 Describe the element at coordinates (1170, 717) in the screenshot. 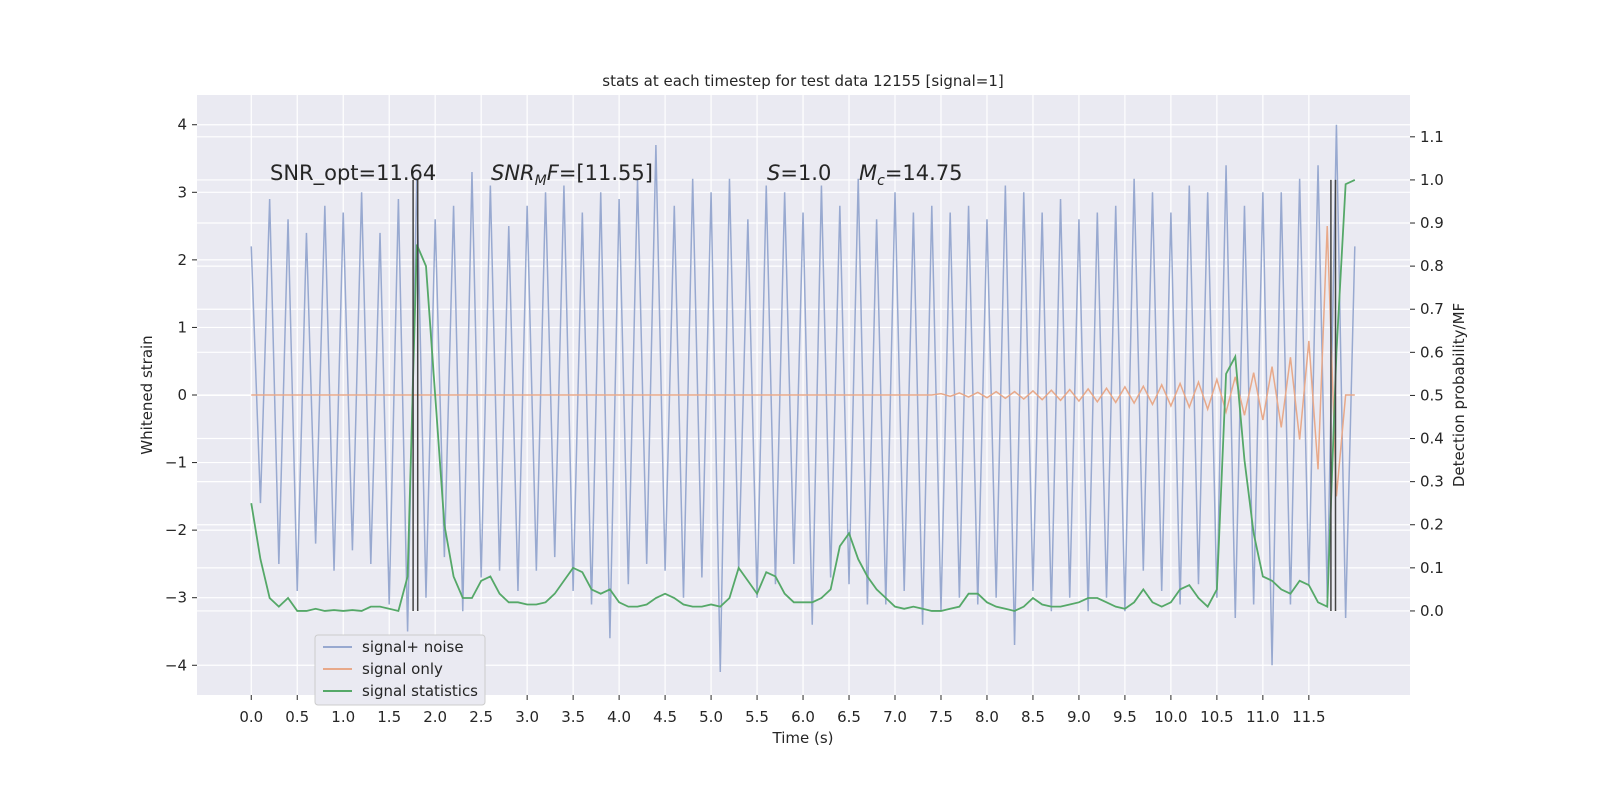

I see `x-tick-label: 10.0` at that location.